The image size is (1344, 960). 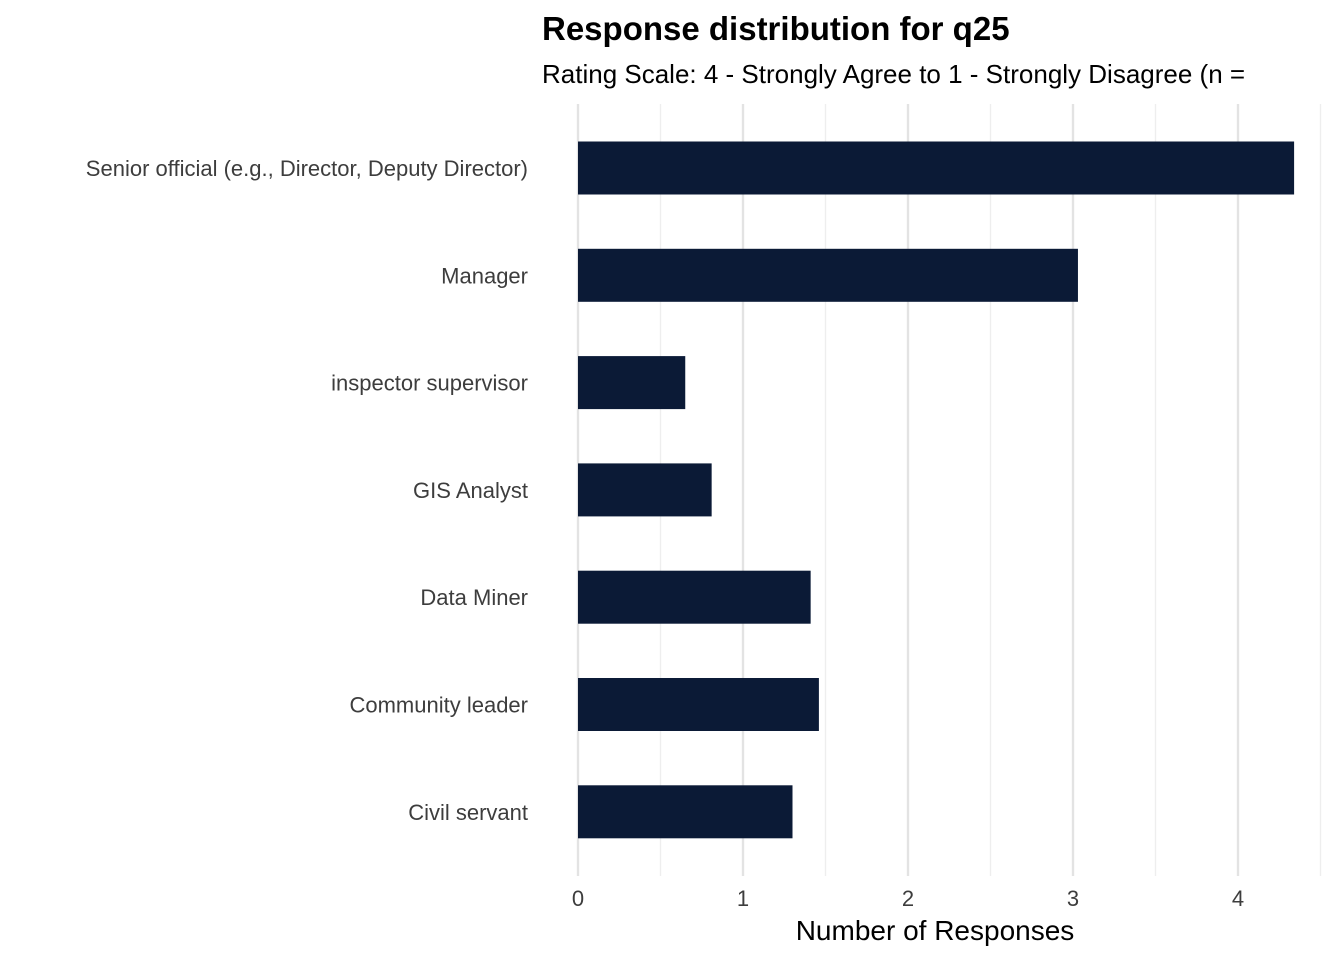 I want to click on x-tick-label: 3, so click(x=1073, y=898).